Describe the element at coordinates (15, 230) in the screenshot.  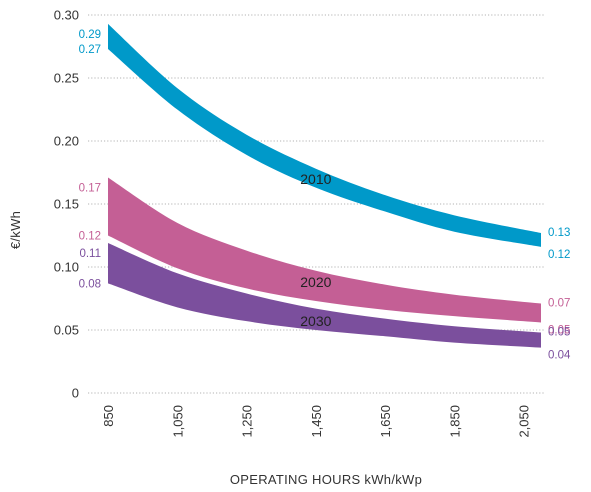
I see `y-axis-title: €/kWh` at that location.